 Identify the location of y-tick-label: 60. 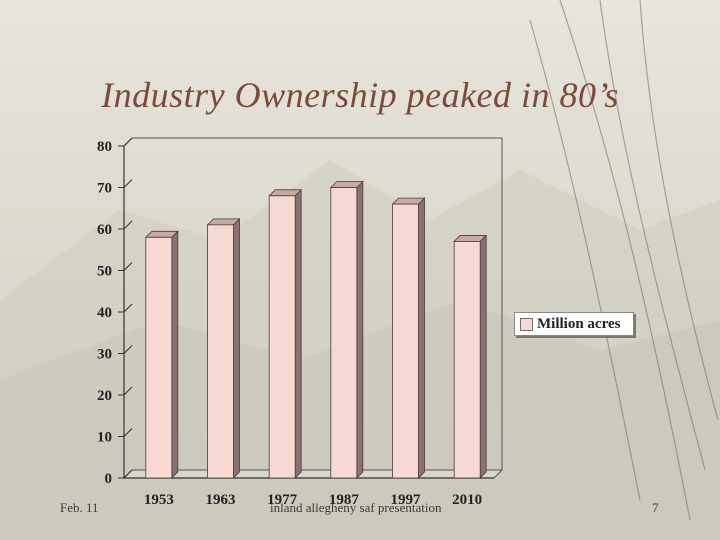
(104, 230).